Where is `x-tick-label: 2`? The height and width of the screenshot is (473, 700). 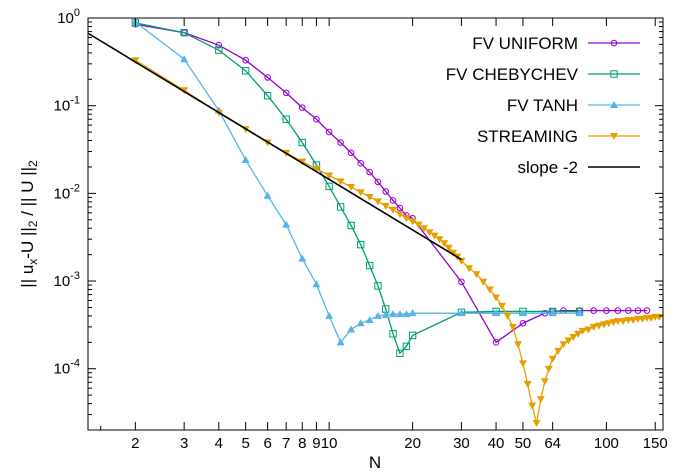 x-tick-label: 2 is located at coordinates (135, 443).